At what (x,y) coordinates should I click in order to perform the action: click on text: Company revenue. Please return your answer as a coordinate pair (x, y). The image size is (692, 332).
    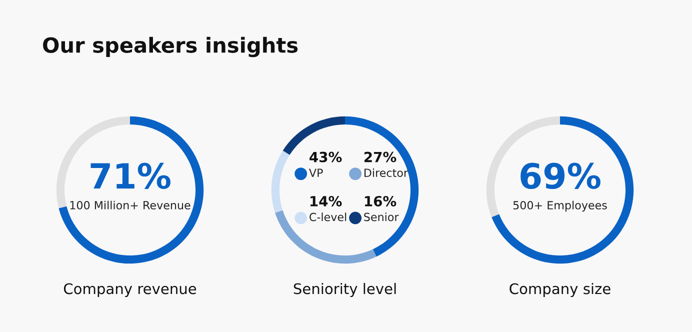
    Looking at the image, I should click on (130, 290).